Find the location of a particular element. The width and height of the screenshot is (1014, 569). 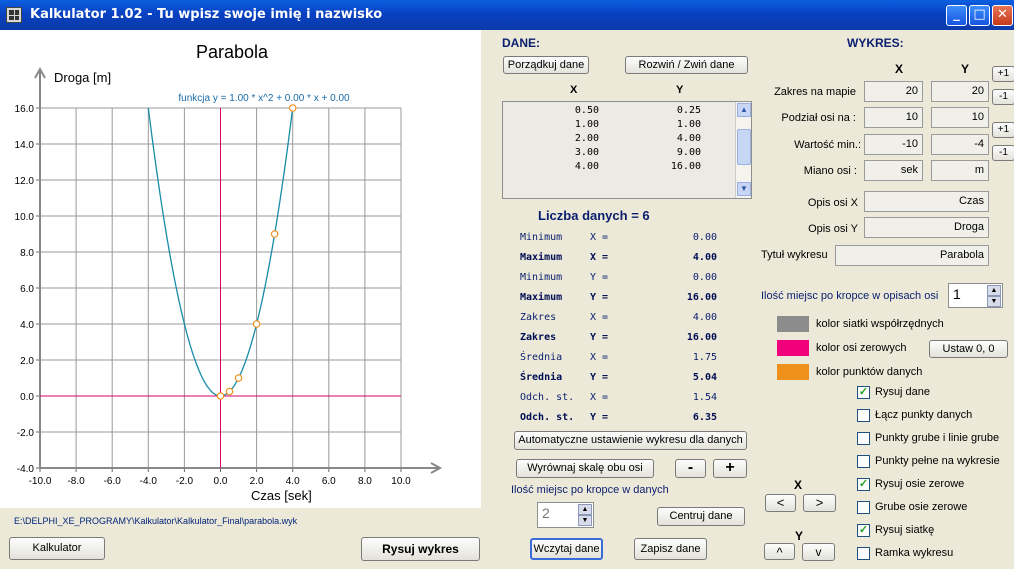

y-tick-label: -4.0 is located at coordinates (26, 469).